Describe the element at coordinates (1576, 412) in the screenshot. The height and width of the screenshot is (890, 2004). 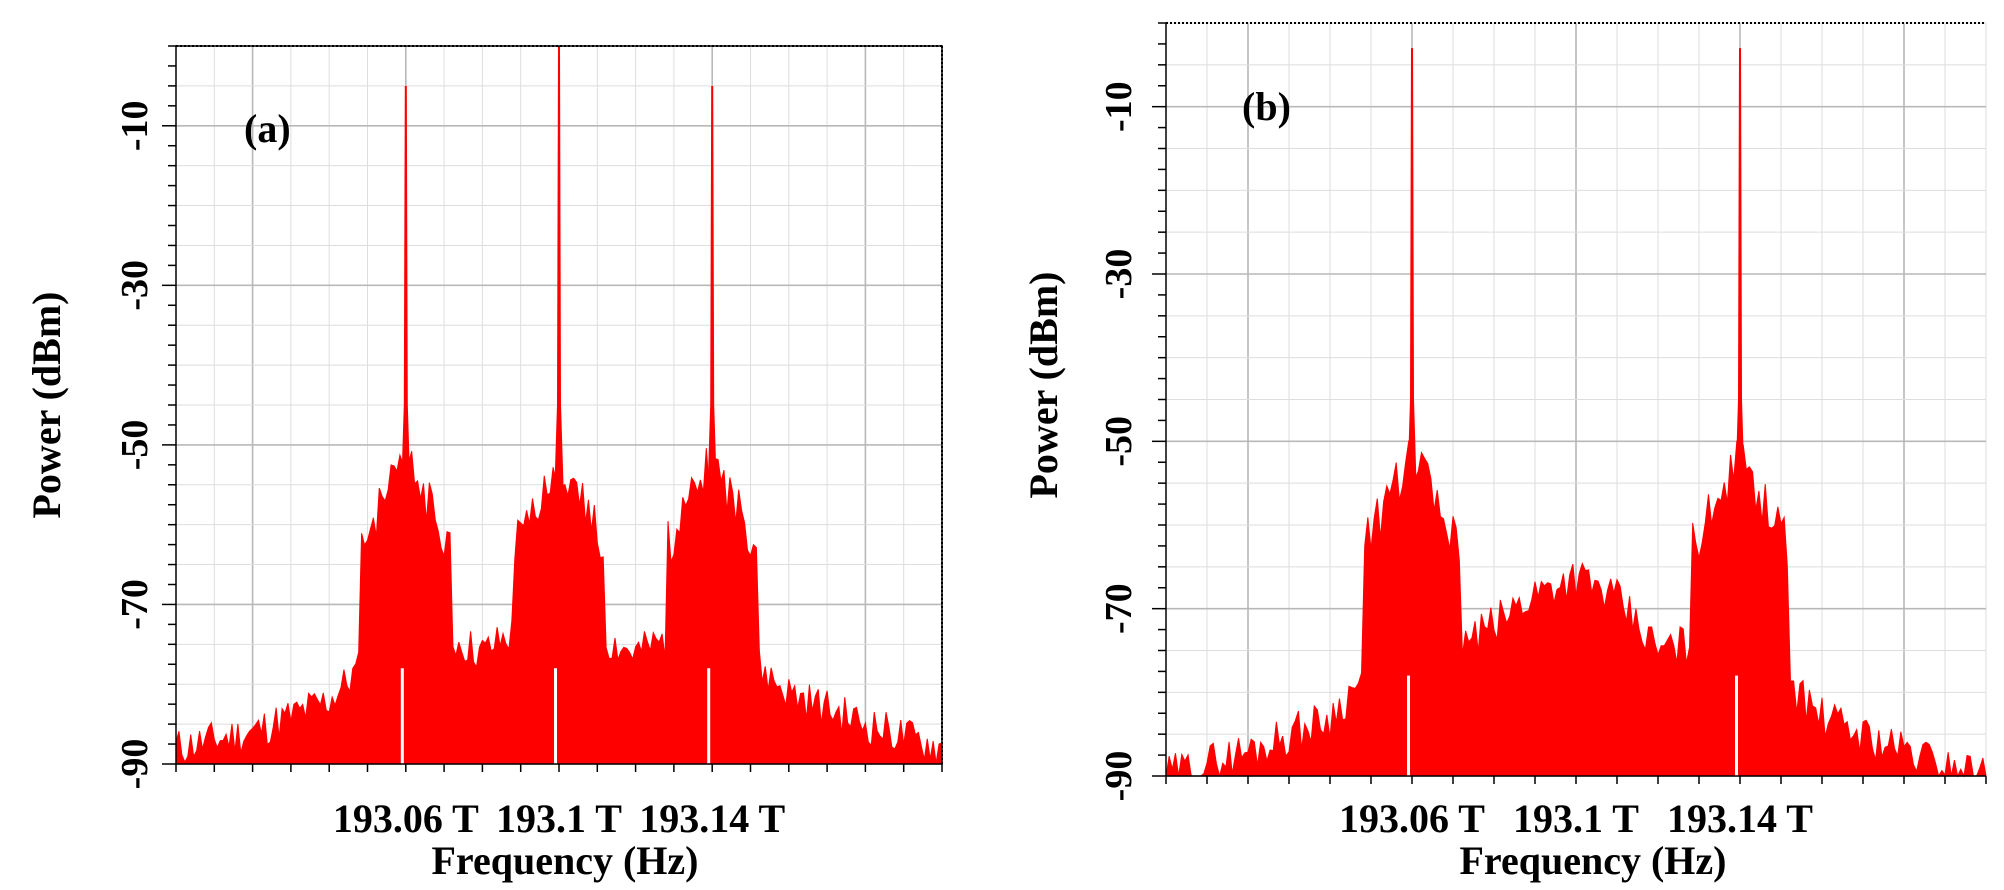
I see `spectrum-peaks-b` at that location.